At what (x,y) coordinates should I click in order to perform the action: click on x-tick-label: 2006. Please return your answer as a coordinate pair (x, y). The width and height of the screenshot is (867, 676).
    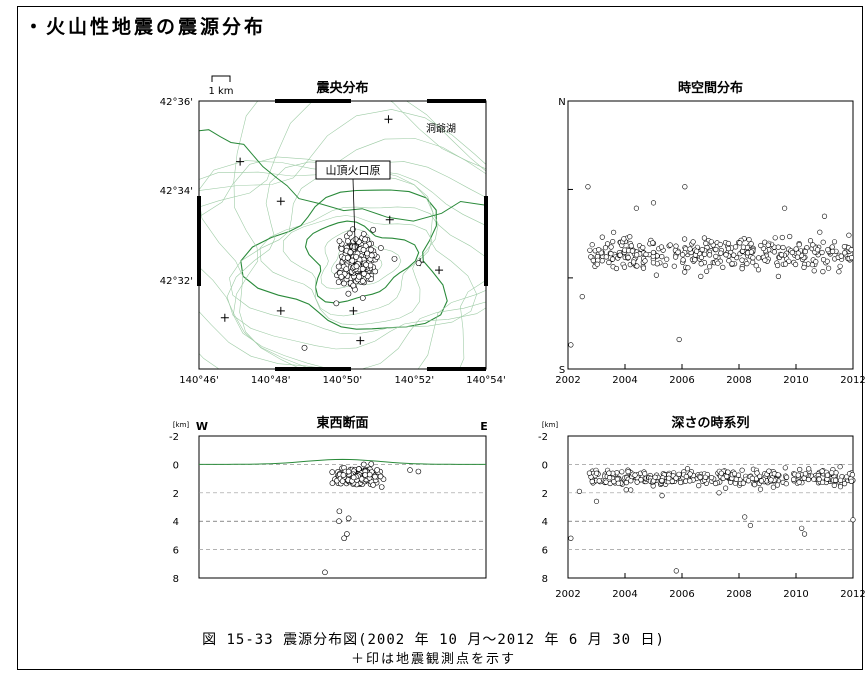
    Looking at the image, I should click on (681, 594).